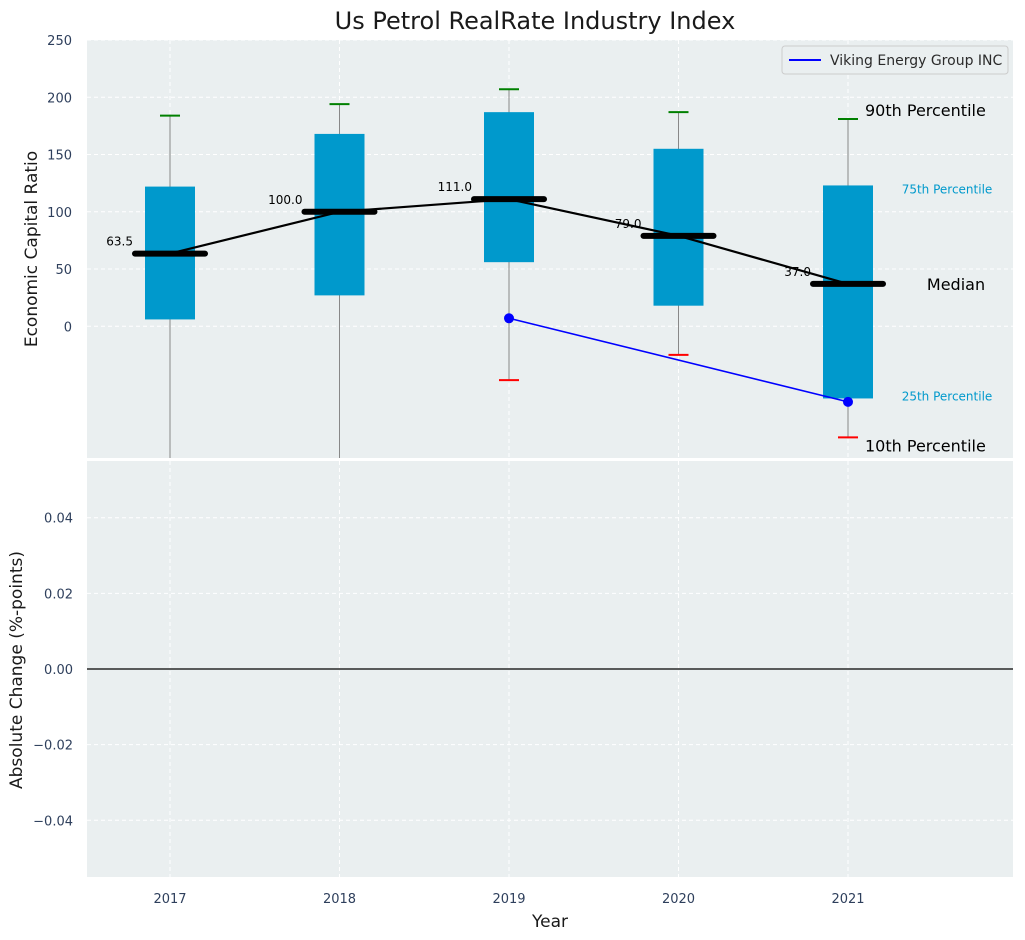  Describe the element at coordinates (947, 189) in the screenshot. I see `annotation-p75: 75th Percentile` at that location.